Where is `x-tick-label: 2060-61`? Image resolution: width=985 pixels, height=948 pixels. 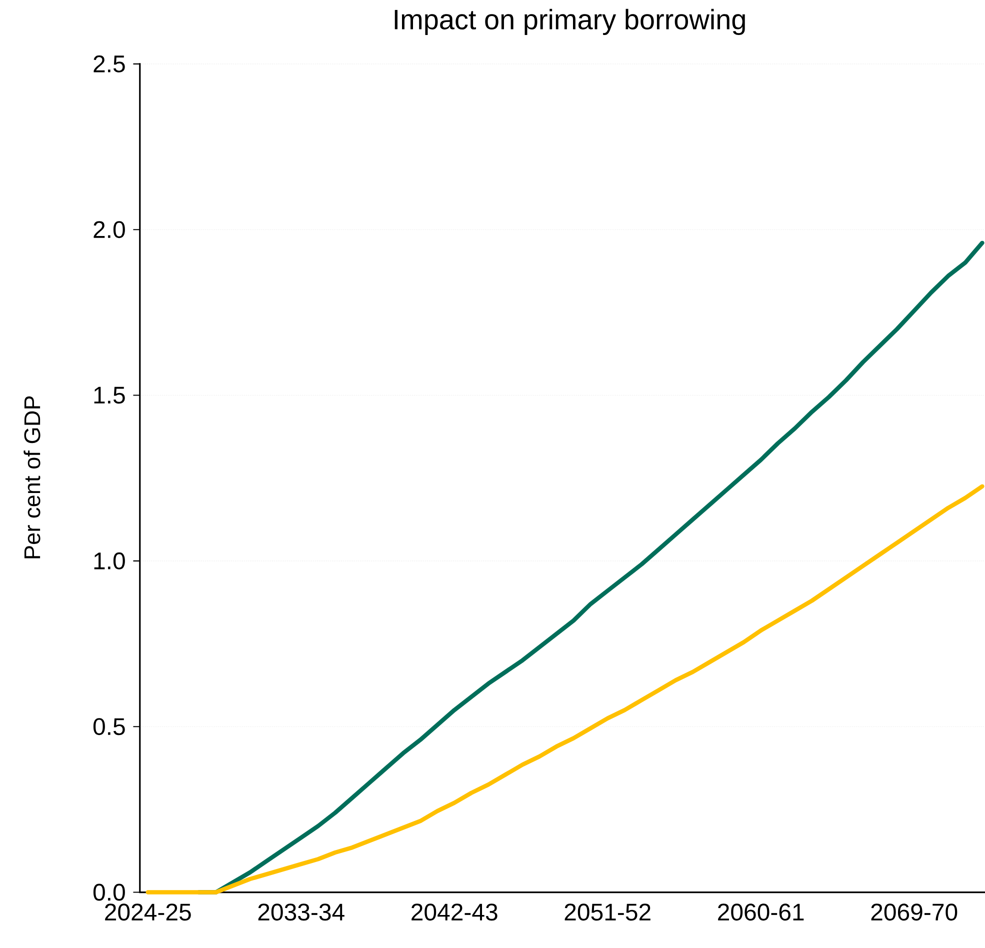 x-tick-label: 2060-61 is located at coordinates (761, 912).